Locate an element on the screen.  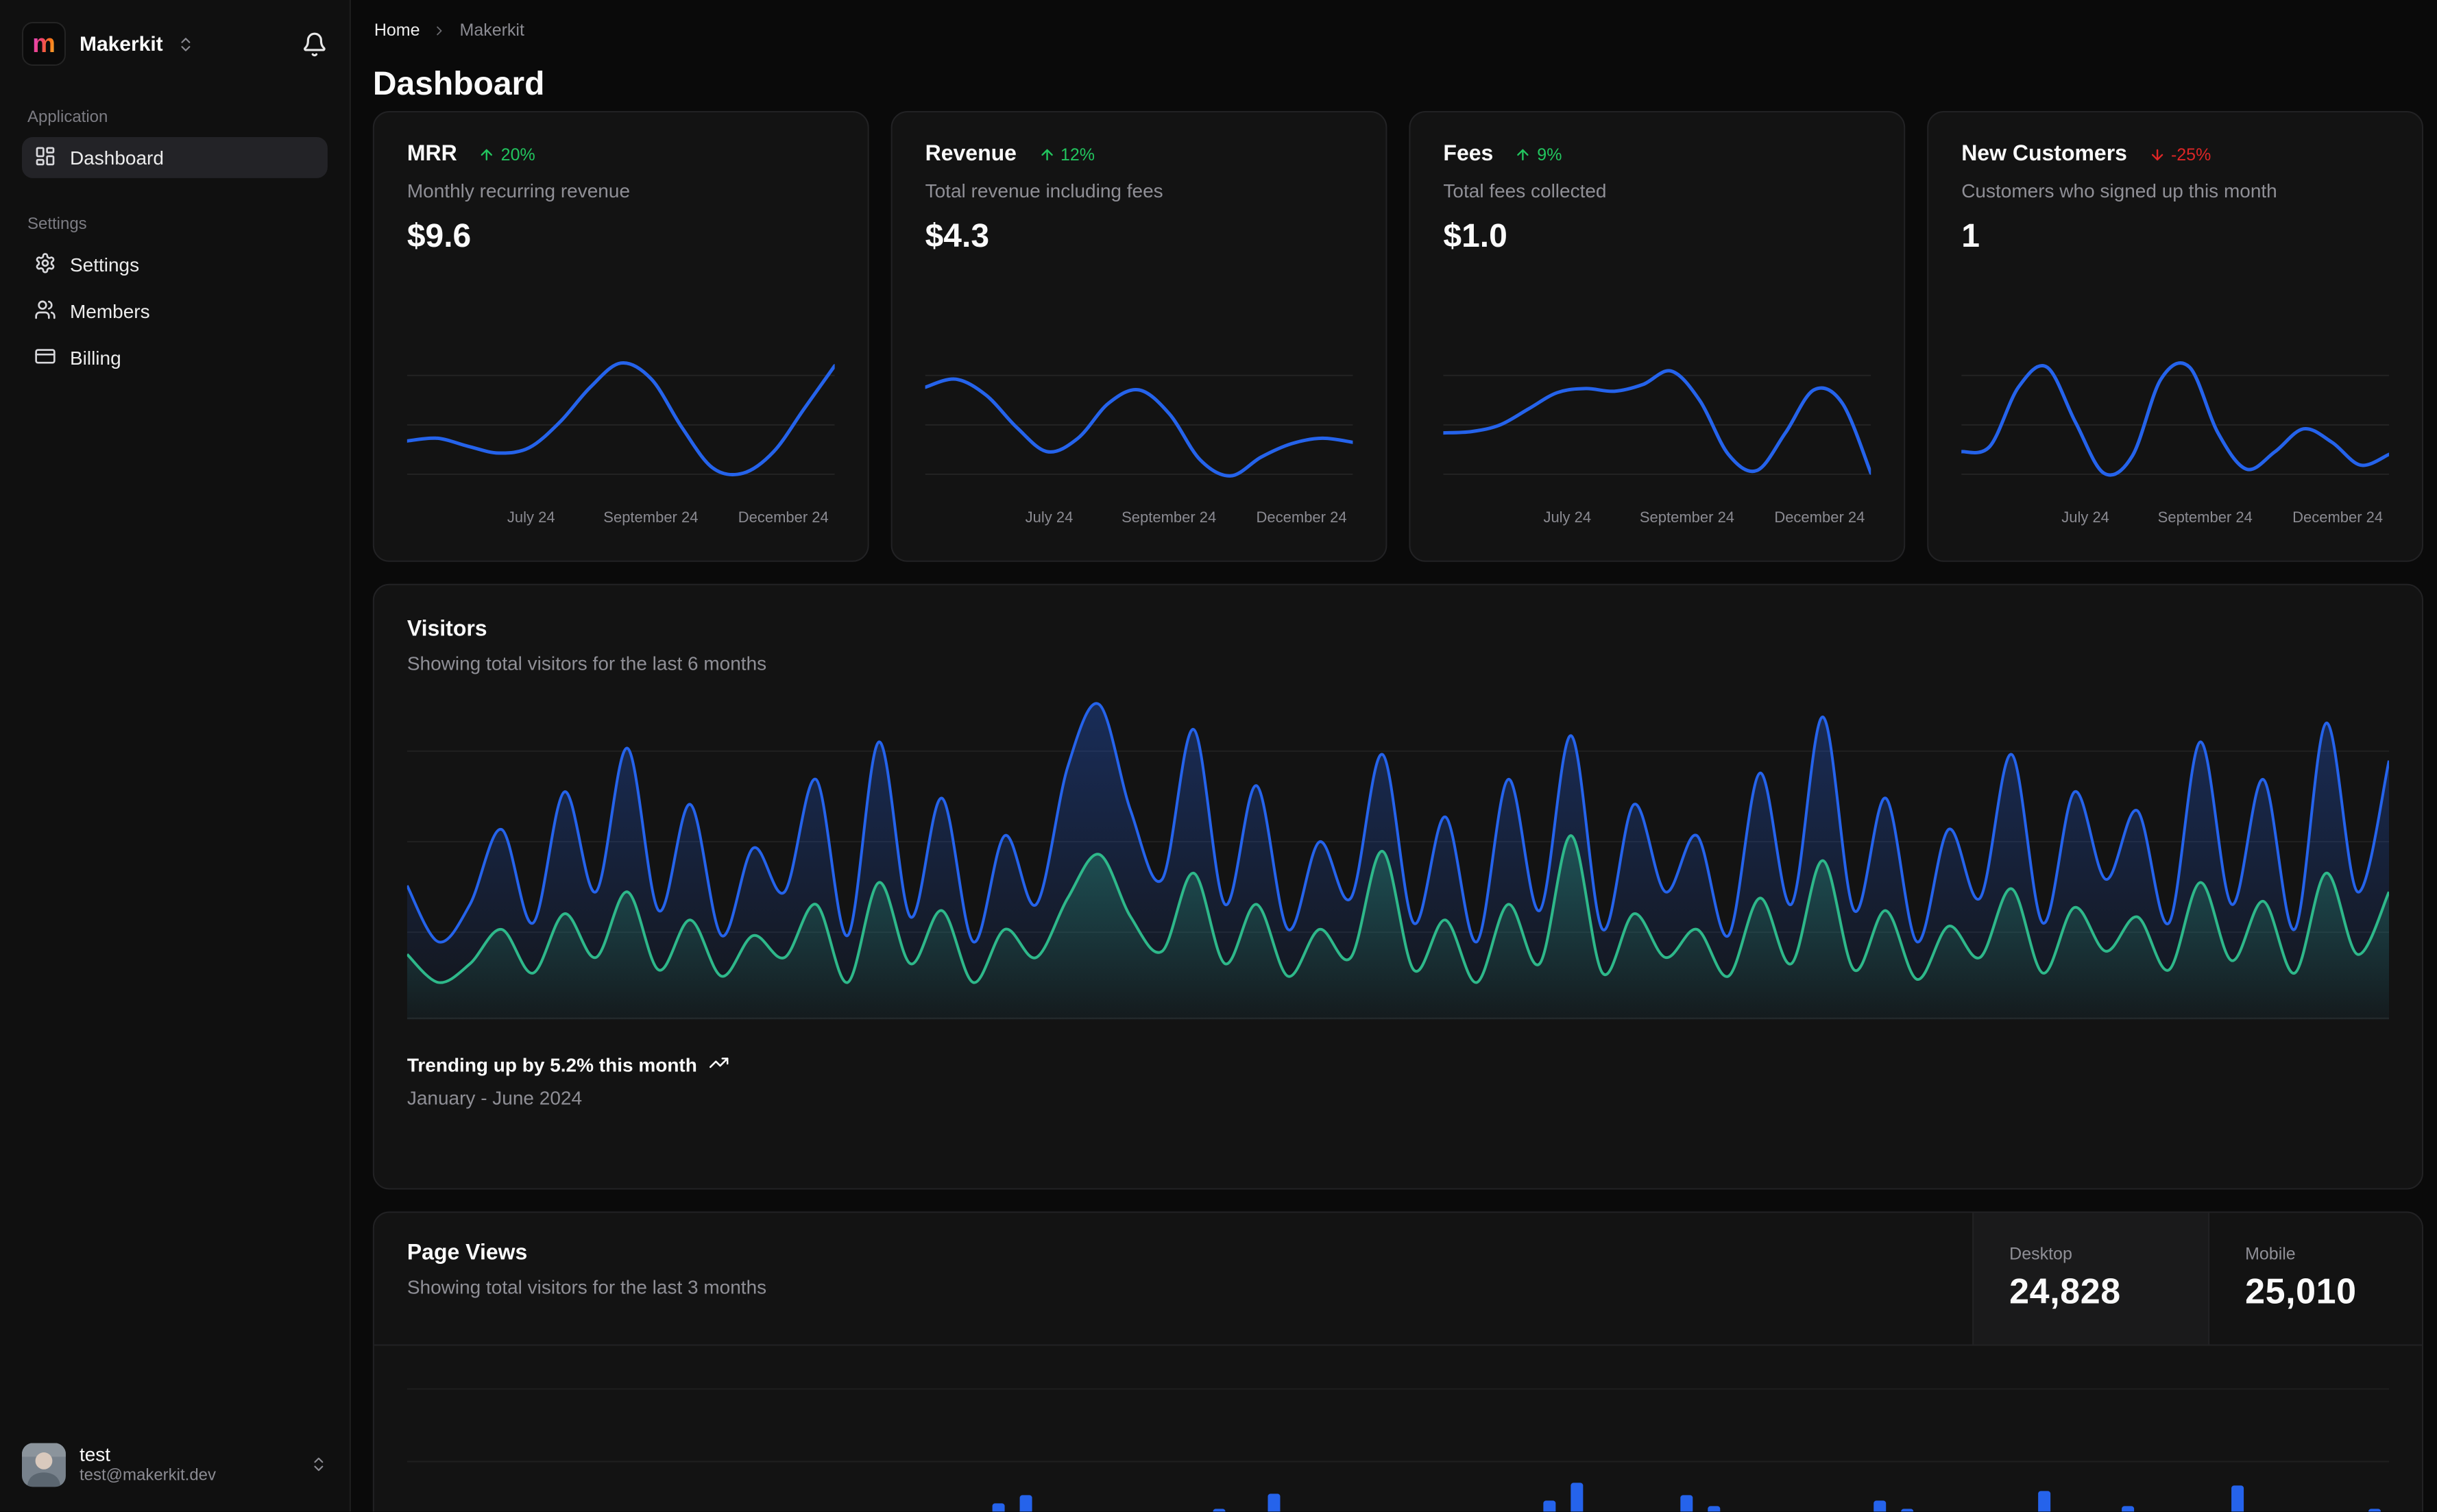
visitors-title: Visitors is located at coordinates (447, 630).